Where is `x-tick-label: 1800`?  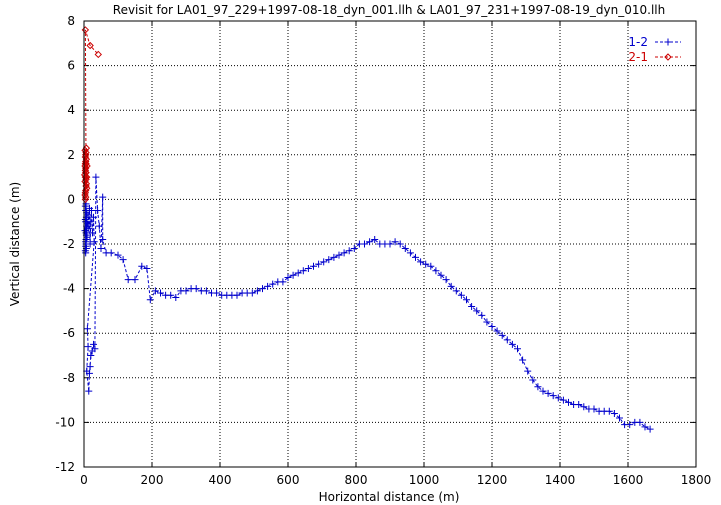
x-tick-label: 1800 is located at coordinates (696, 480).